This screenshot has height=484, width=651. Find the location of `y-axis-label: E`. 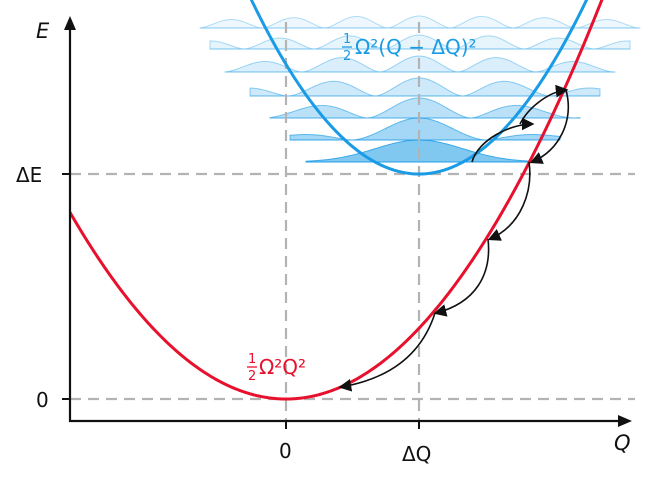

y-axis-label: E is located at coordinates (43, 31).